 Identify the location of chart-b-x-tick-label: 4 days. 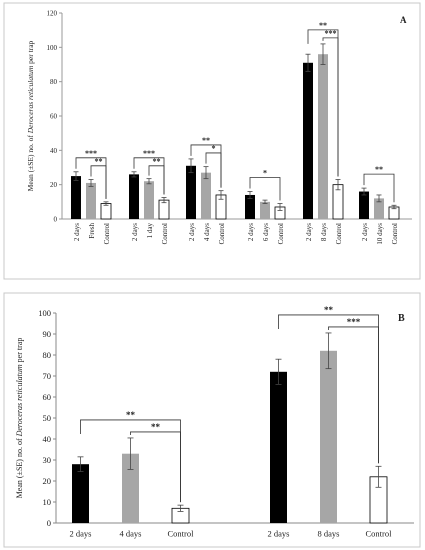
(131, 534).